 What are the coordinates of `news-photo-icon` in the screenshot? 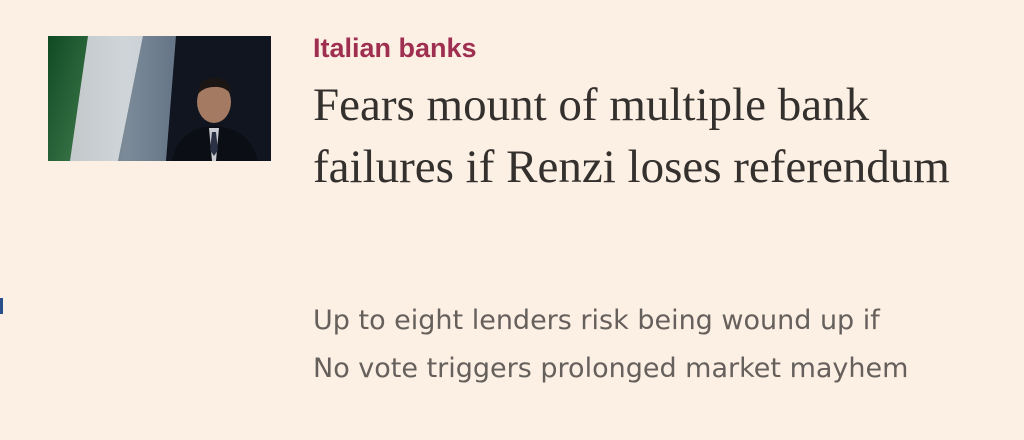 It's located at (159, 98).